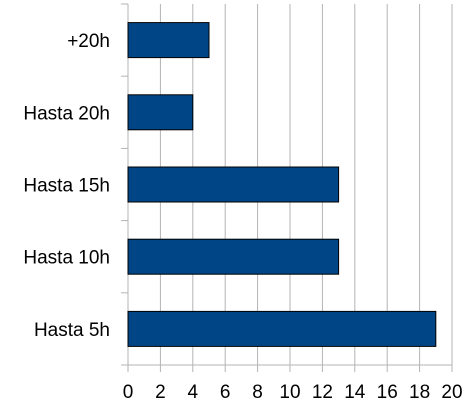  I want to click on x-tick-label-6: 6, so click(225, 392).